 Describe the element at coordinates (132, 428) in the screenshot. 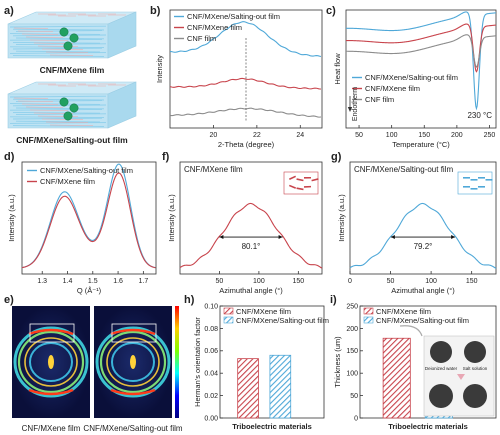

I see `panel-e-right-label: CNF/MXene/Salting-out film` at that location.